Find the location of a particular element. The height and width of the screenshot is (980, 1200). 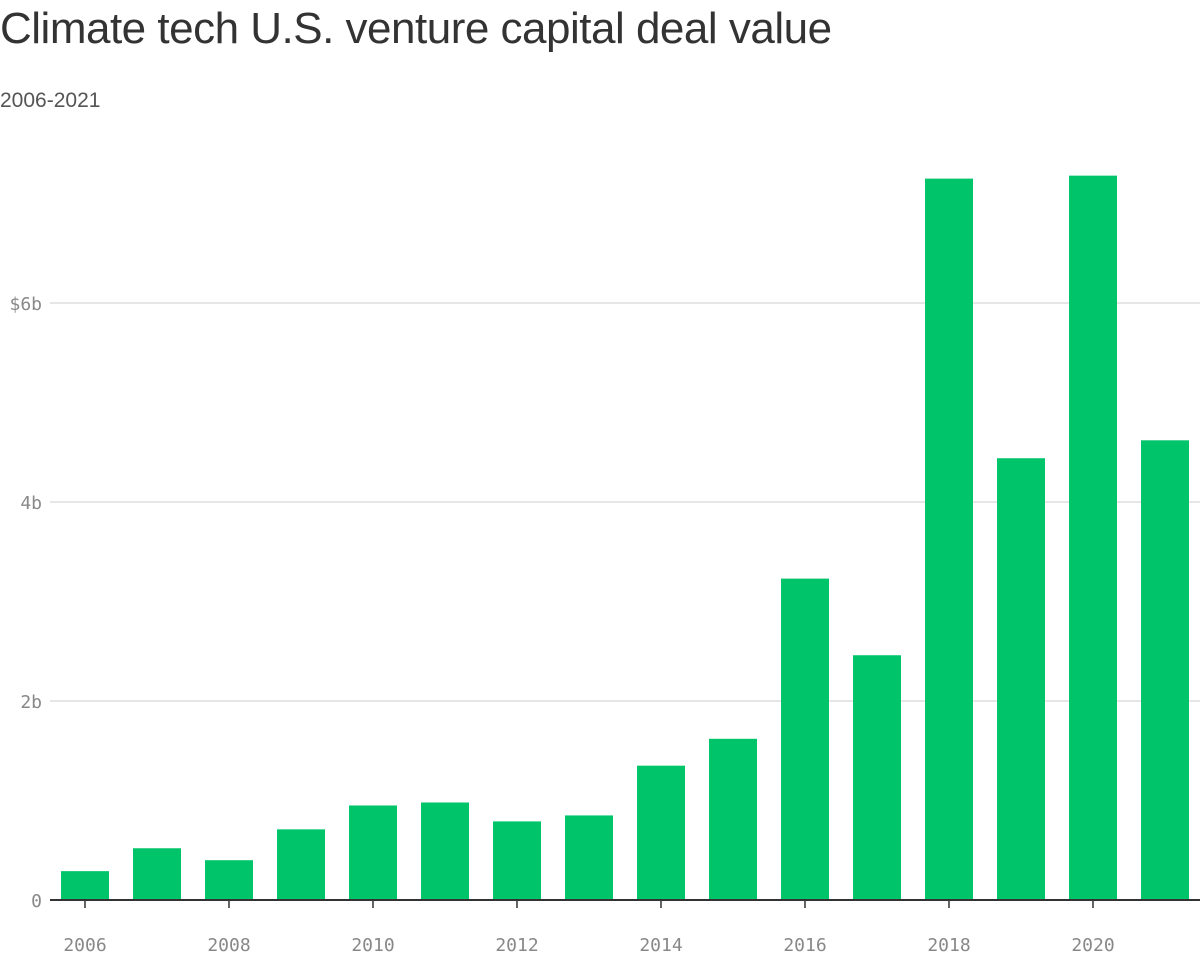

bar-2020 is located at coordinates (1093, 537).